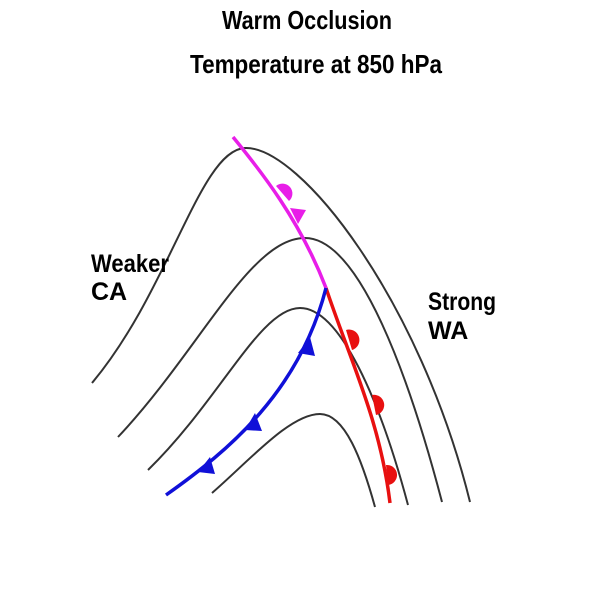 This screenshot has height=600, width=600. I want to click on label-line: WA, so click(448, 331).